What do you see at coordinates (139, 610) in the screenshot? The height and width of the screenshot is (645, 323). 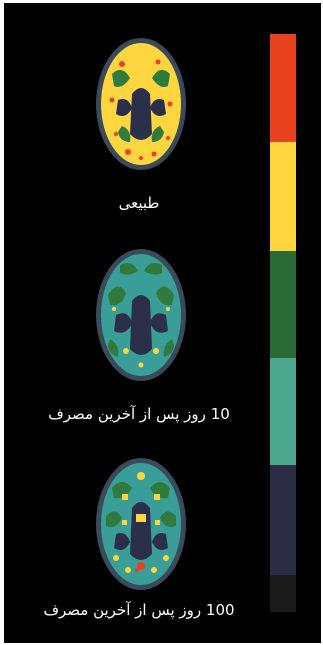 I see `scan-caption-100-days: 100 روز پس از آخرین مصرف` at bounding box center [139, 610].